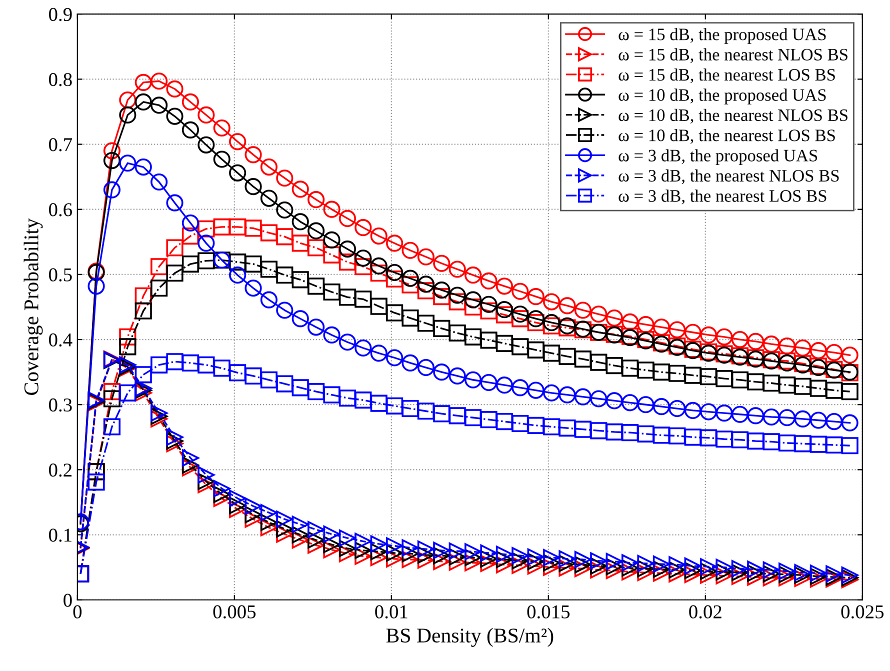  I want to click on legend-label: ω = 10 dB, the nearest LOS BS, so click(726, 136).